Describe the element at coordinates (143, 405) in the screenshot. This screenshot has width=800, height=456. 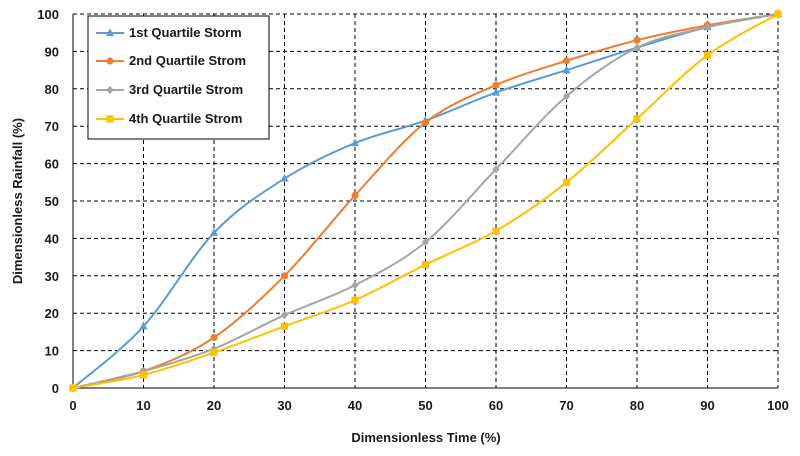
I see `x-tick-label-1: 10` at that location.